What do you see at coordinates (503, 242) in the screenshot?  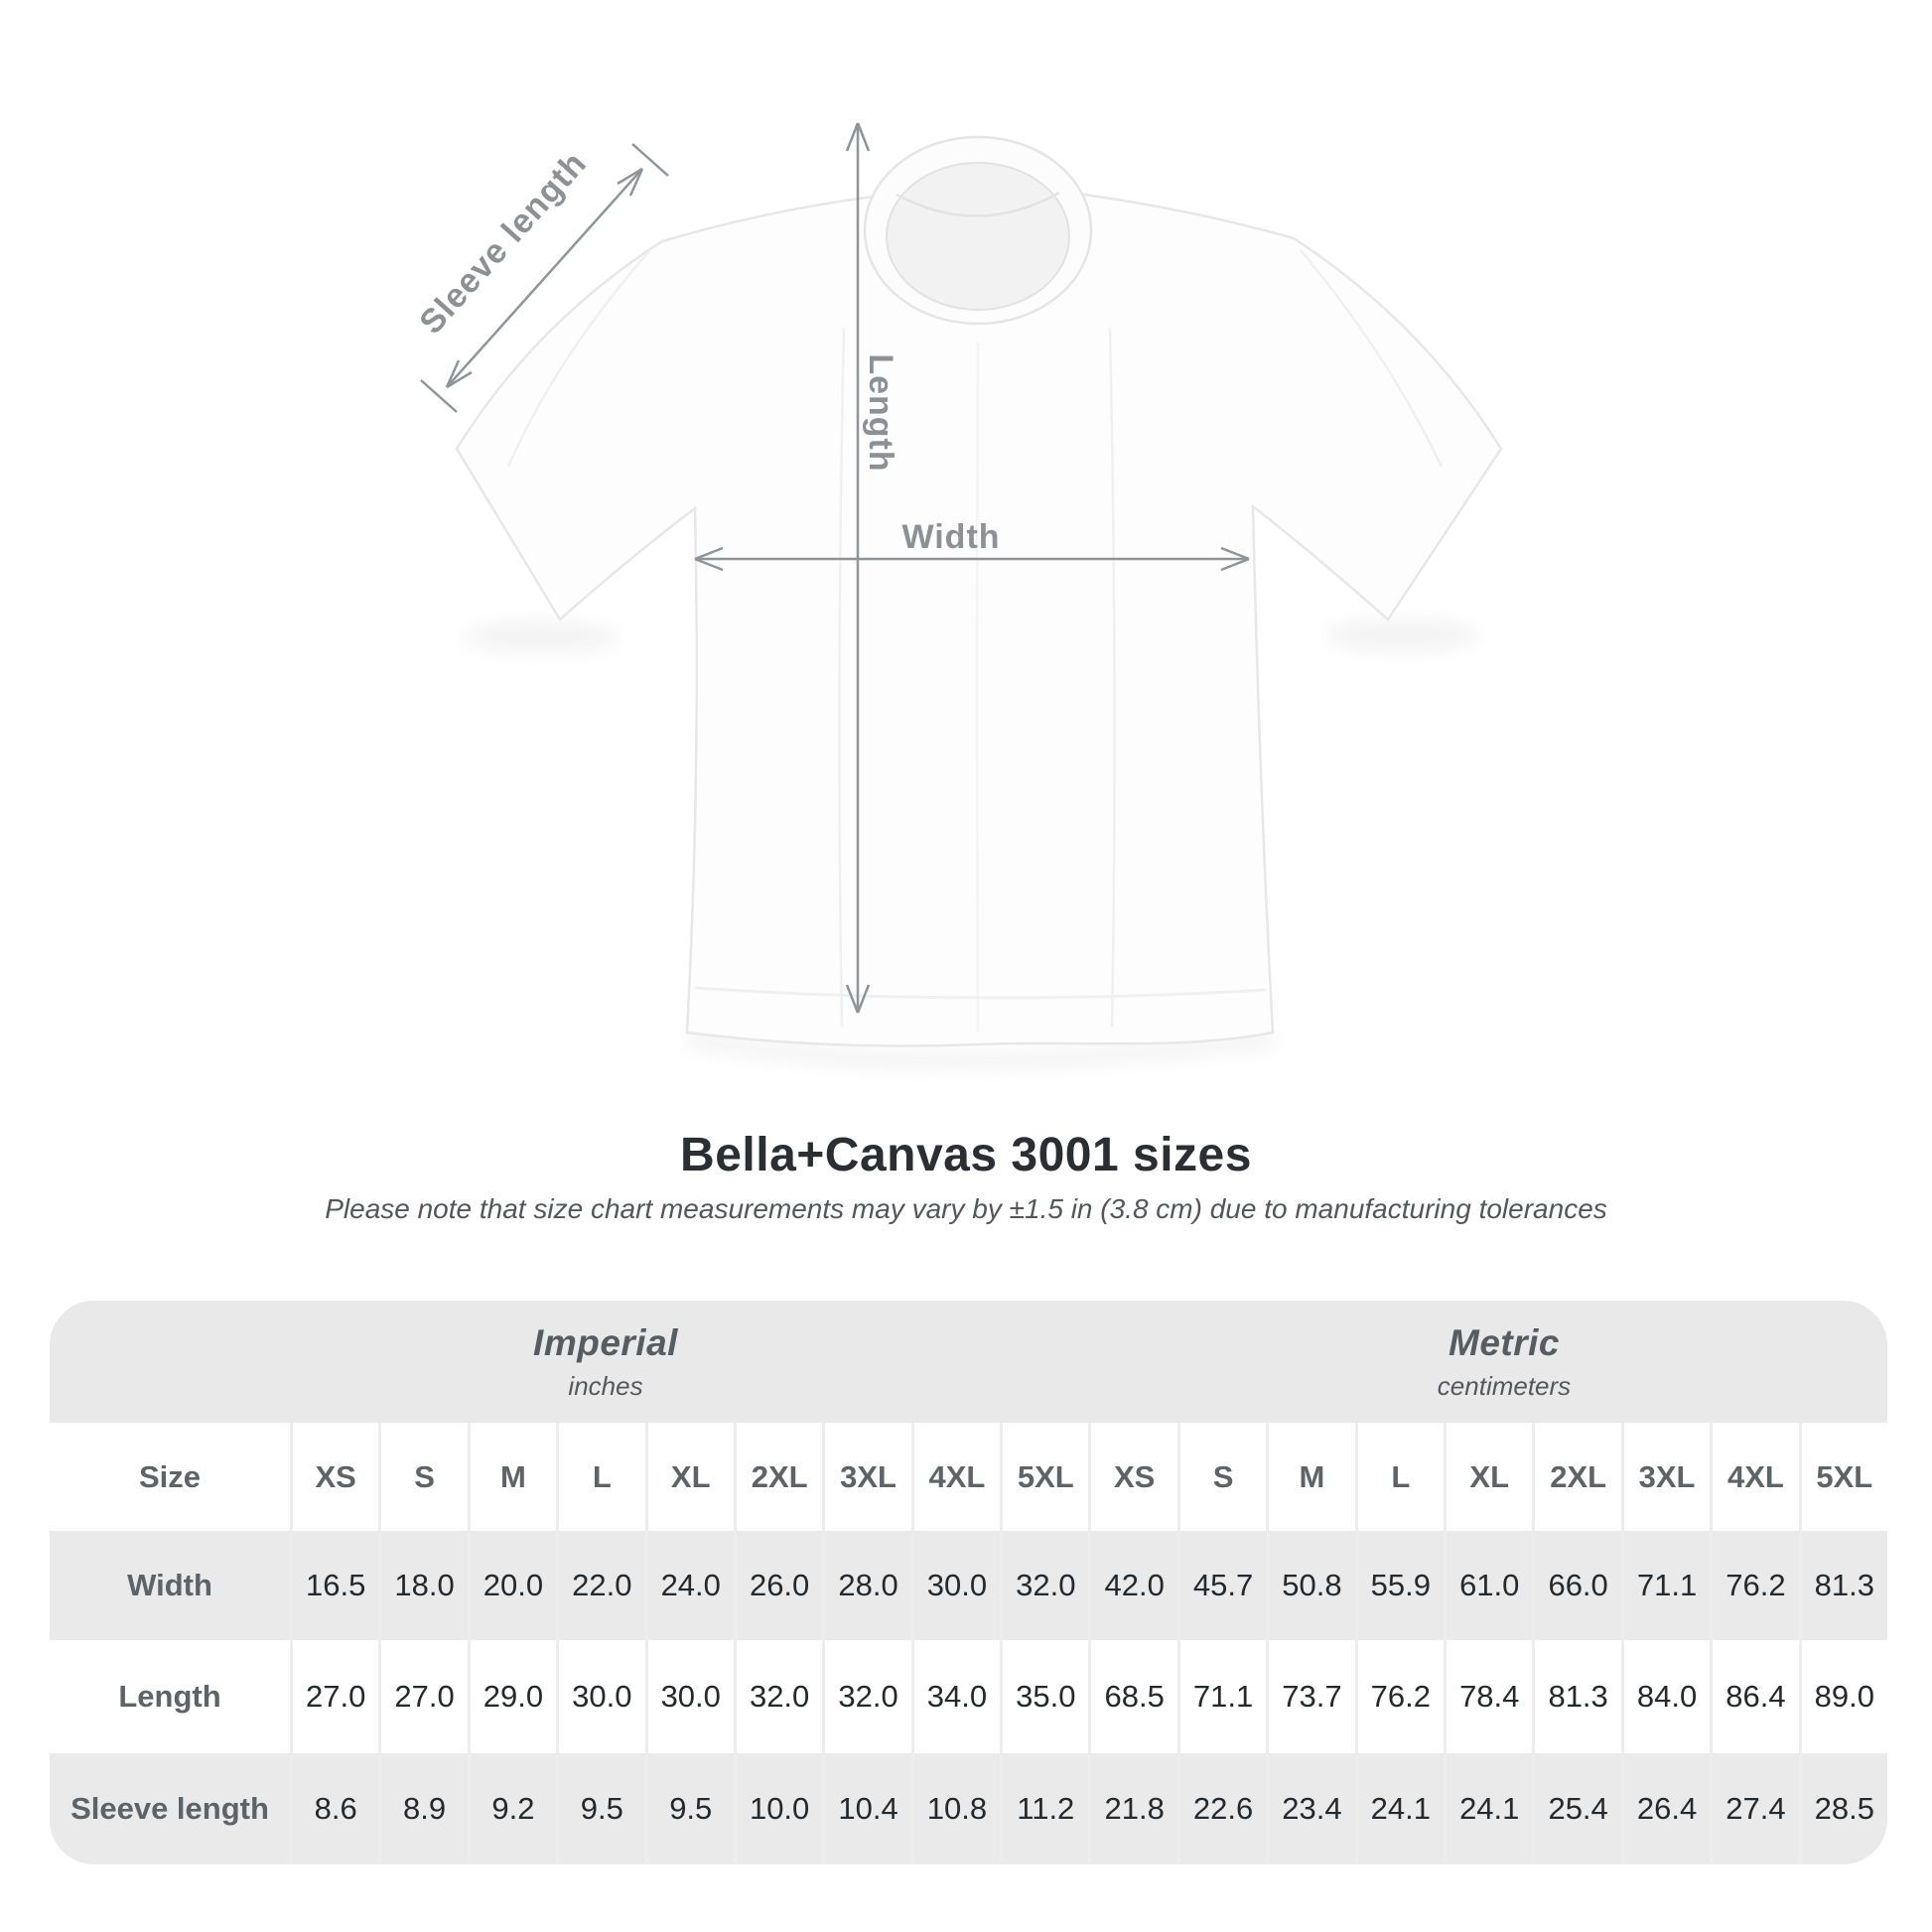 I see `sleeve-length-arrow-label: Sleeve length` at bounding box center [503, 242].